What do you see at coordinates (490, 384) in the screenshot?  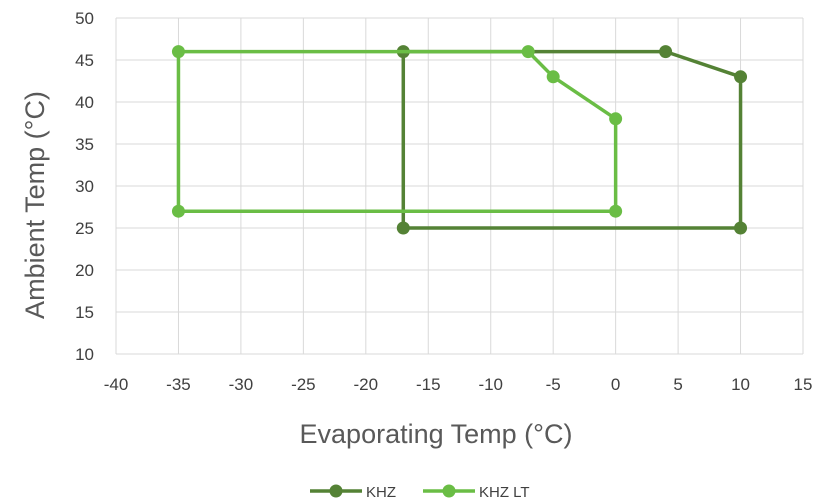 I see `x-tick-label: -10` at bounding box center [490, 384].